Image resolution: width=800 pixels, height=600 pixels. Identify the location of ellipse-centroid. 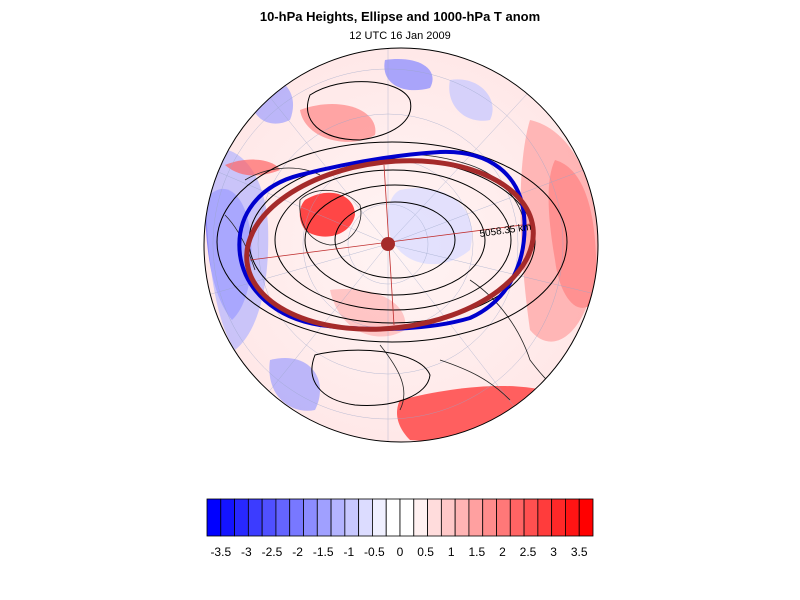
(388, 244).